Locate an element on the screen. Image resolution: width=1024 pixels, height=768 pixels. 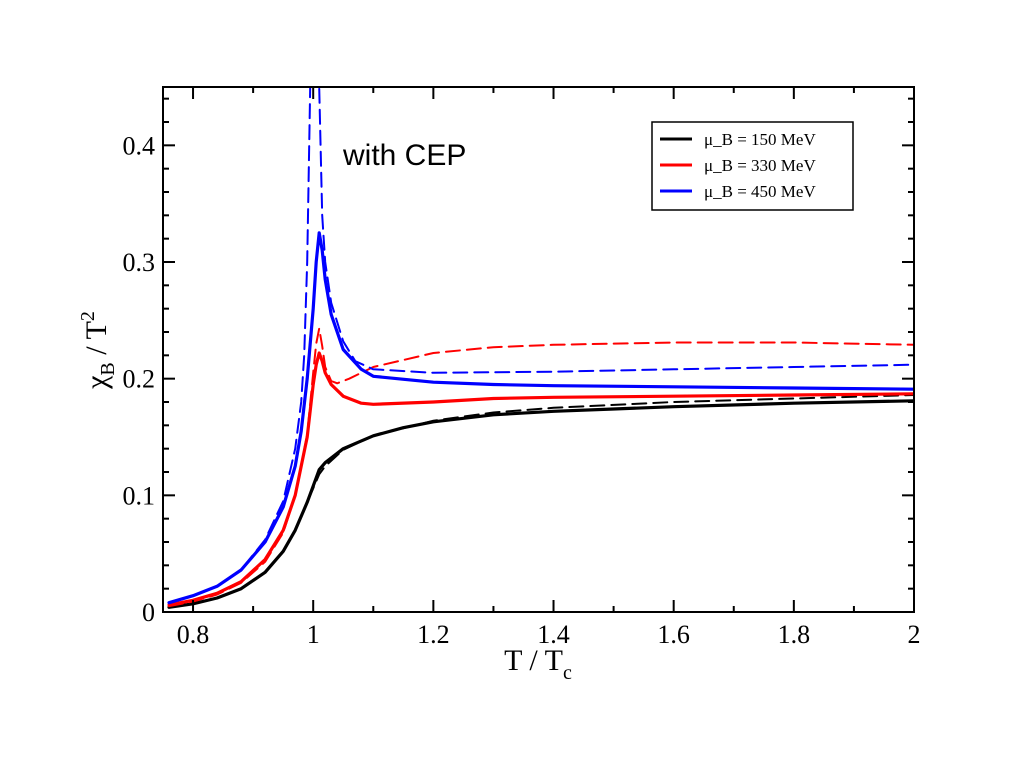
annotation-with-cep: with CEP is located at coordinates (404, 155).